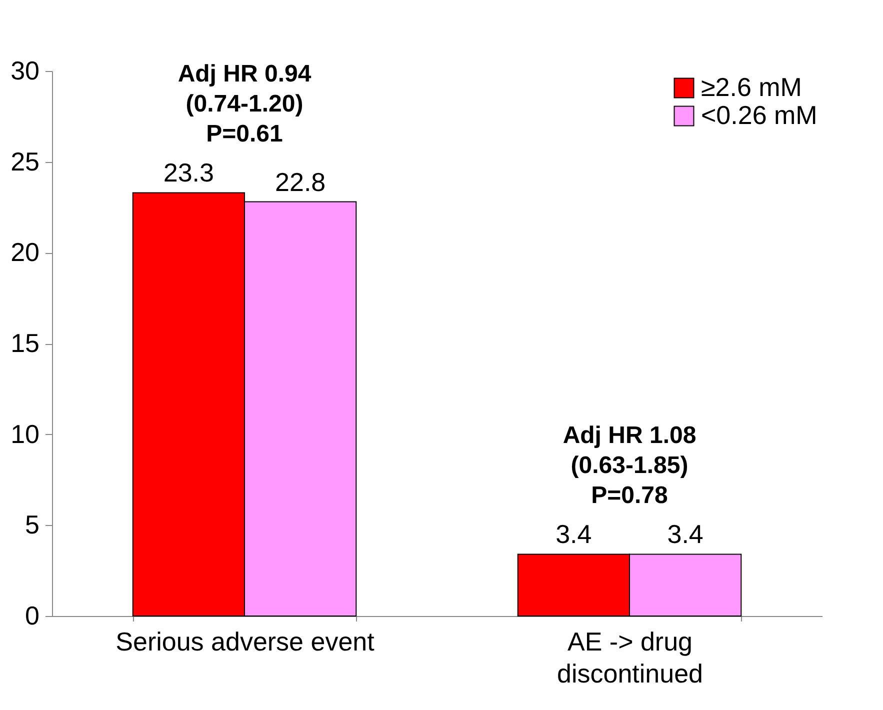  I want to click on y-tick-label: 30, so click(25, 71).